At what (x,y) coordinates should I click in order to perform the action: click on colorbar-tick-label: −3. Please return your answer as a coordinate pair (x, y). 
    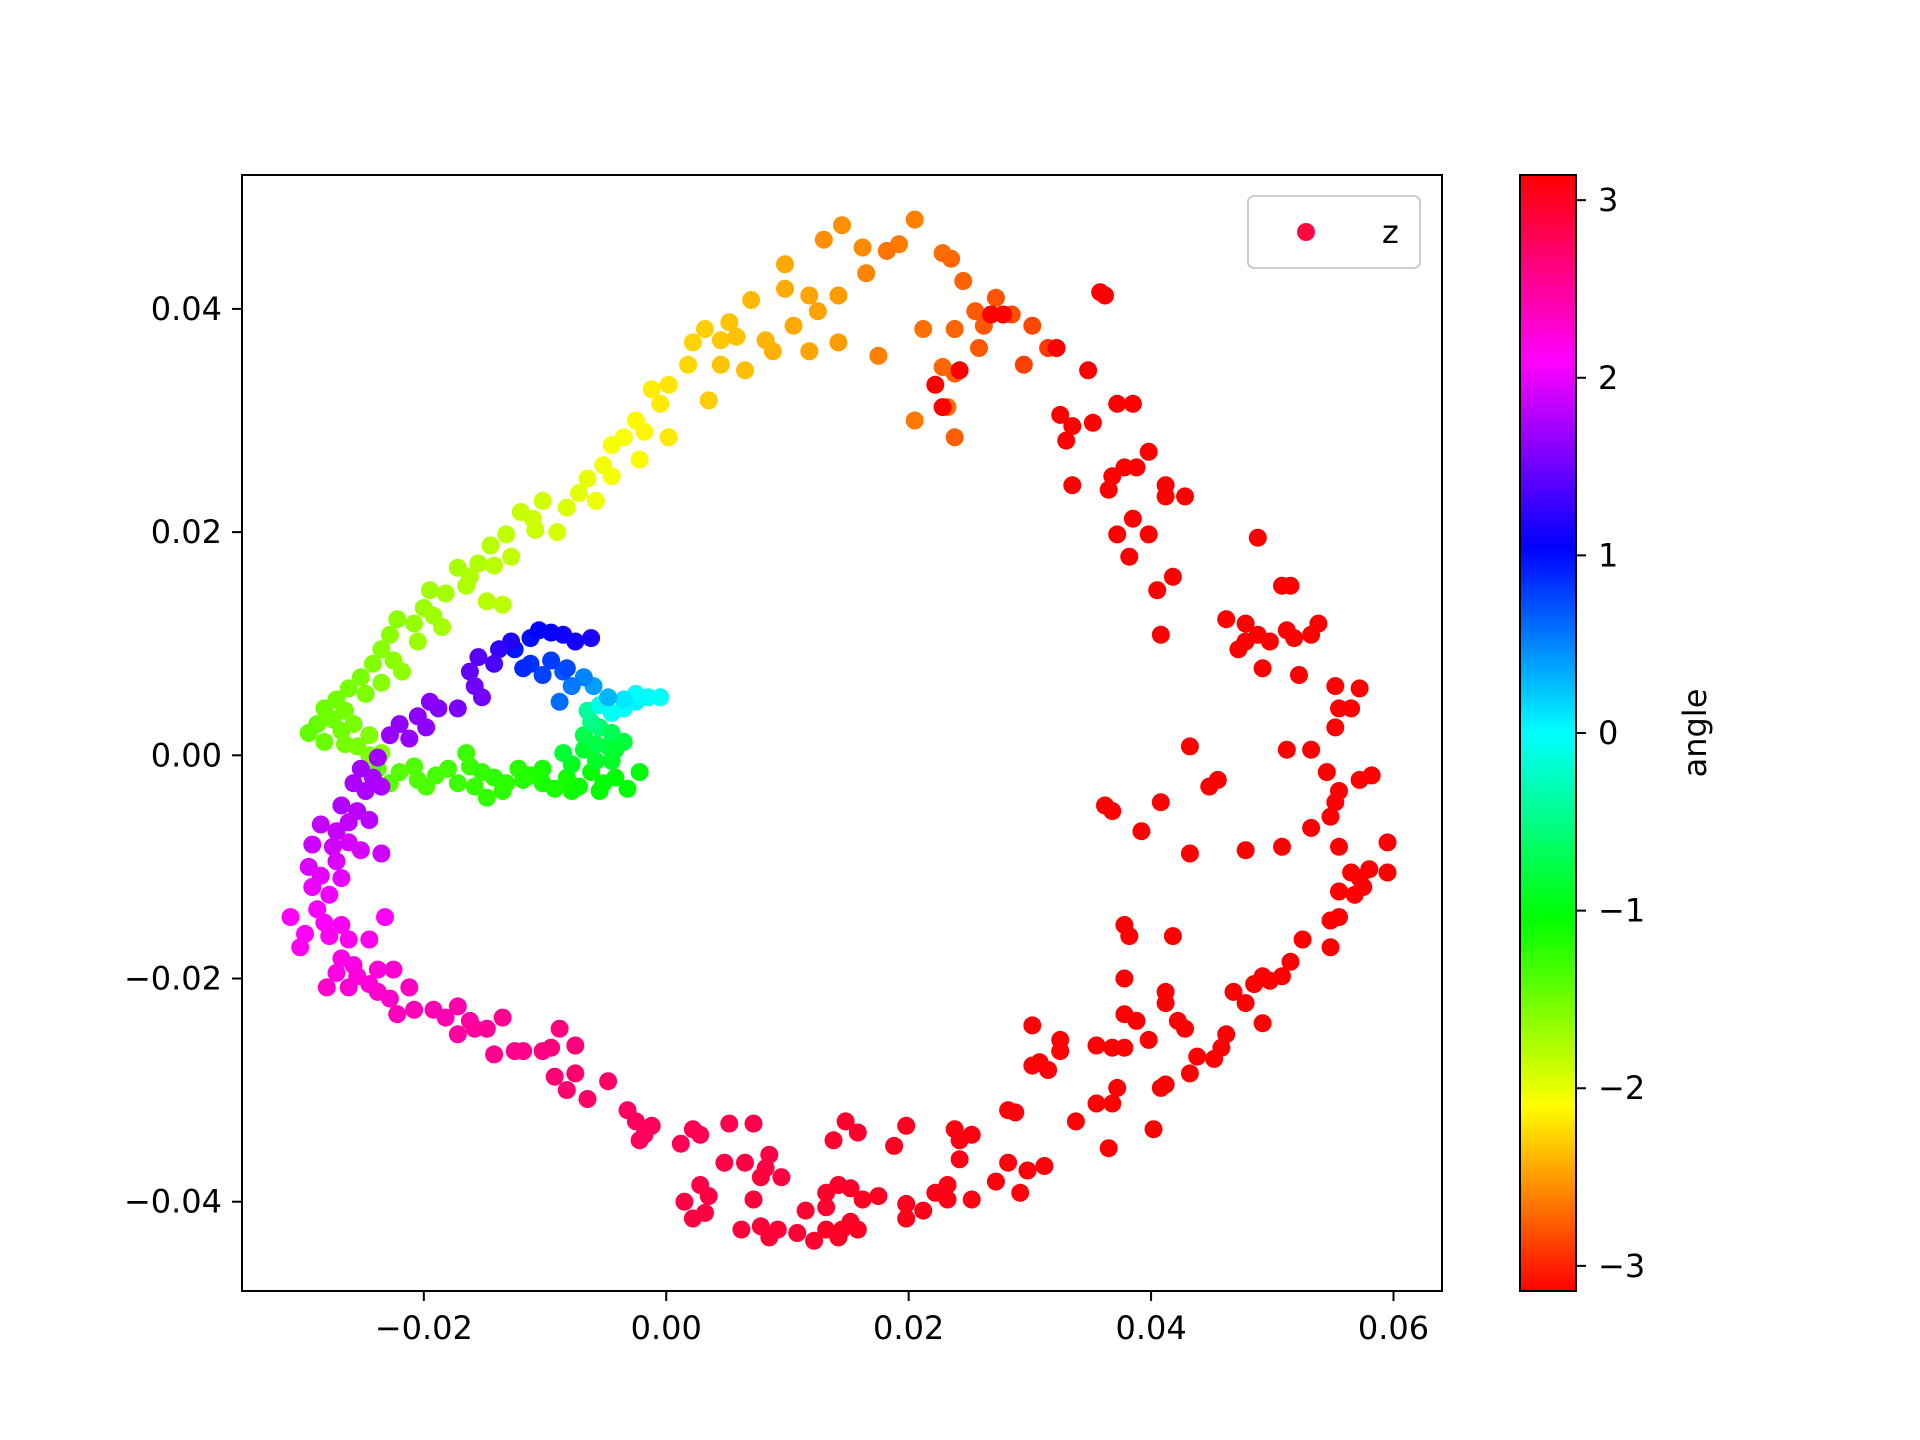
    Looking at the image, I should click on (1621, 1266).